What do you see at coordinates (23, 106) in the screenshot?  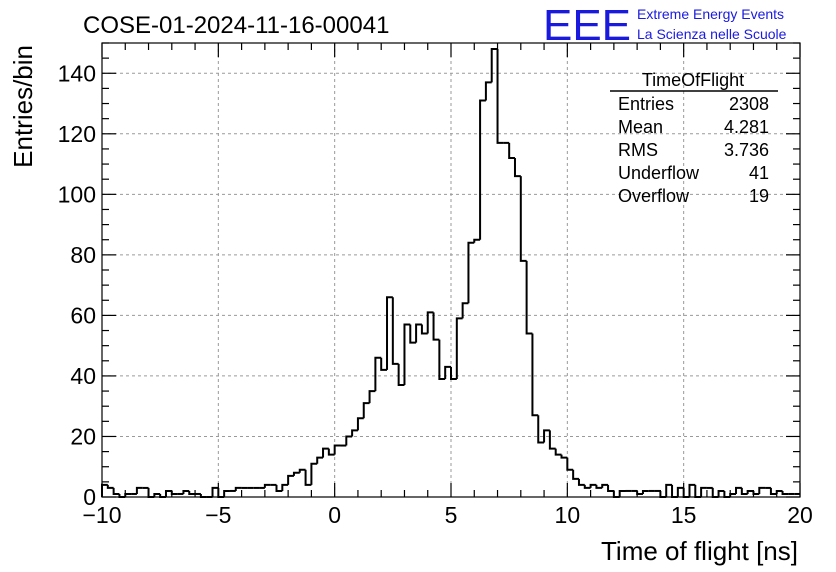 I see `y-axis-label: Entries/bin` at bounding box center [23, 106].